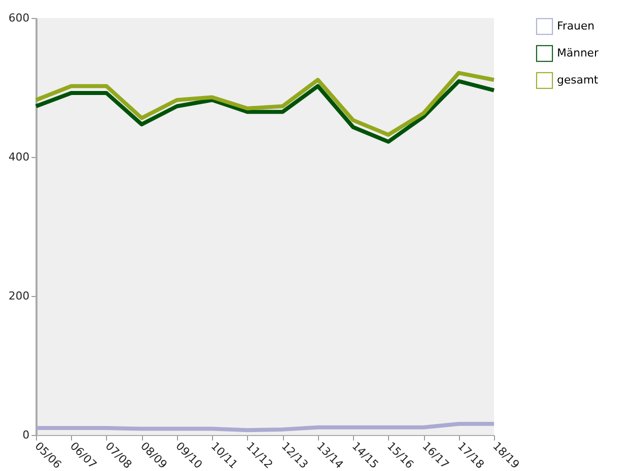 This screenshot has height=471, width=634. Describe the element at coordinates (19, 296) in the screenshot. I see `y-tick-label: 200` at that location.